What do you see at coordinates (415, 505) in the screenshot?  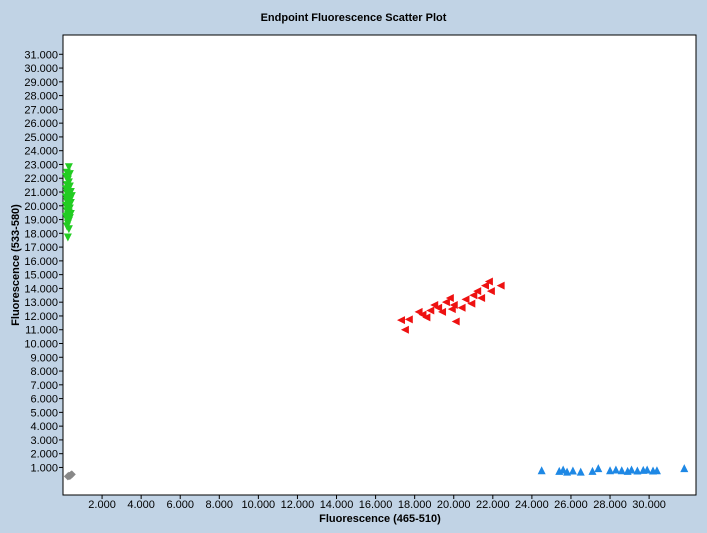 I see `x-tick-label: 18.000` at bounding box center [415, 505].